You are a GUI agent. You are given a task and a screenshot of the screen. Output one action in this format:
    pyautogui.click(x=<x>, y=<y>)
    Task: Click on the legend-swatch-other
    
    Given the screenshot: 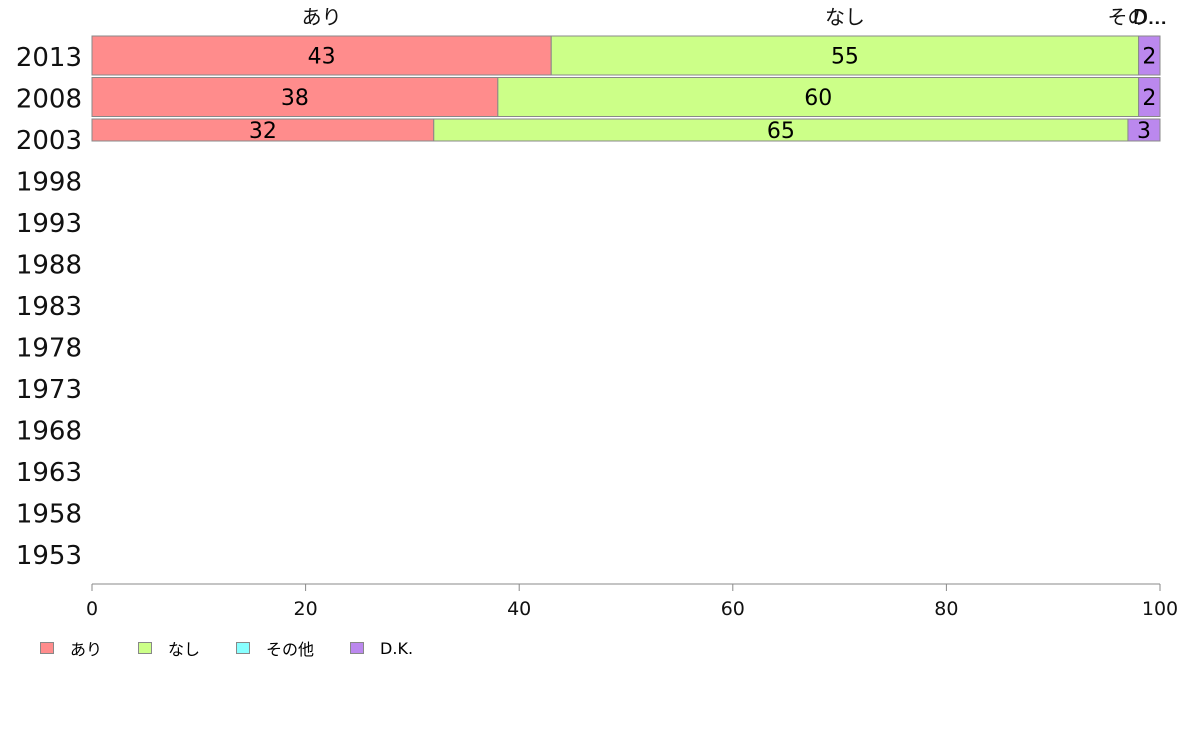 What is the action you would take?
    pyautogui.click(x=243, y=648)
    